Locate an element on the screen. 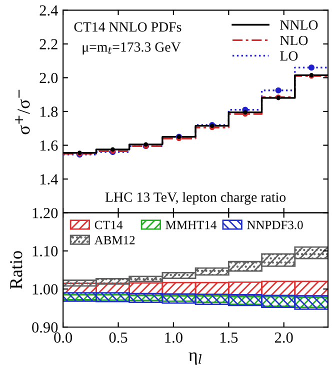 This screenshot has height=376, width=332. x-tick-label: 1.0 is located at coordinates (173, 337).